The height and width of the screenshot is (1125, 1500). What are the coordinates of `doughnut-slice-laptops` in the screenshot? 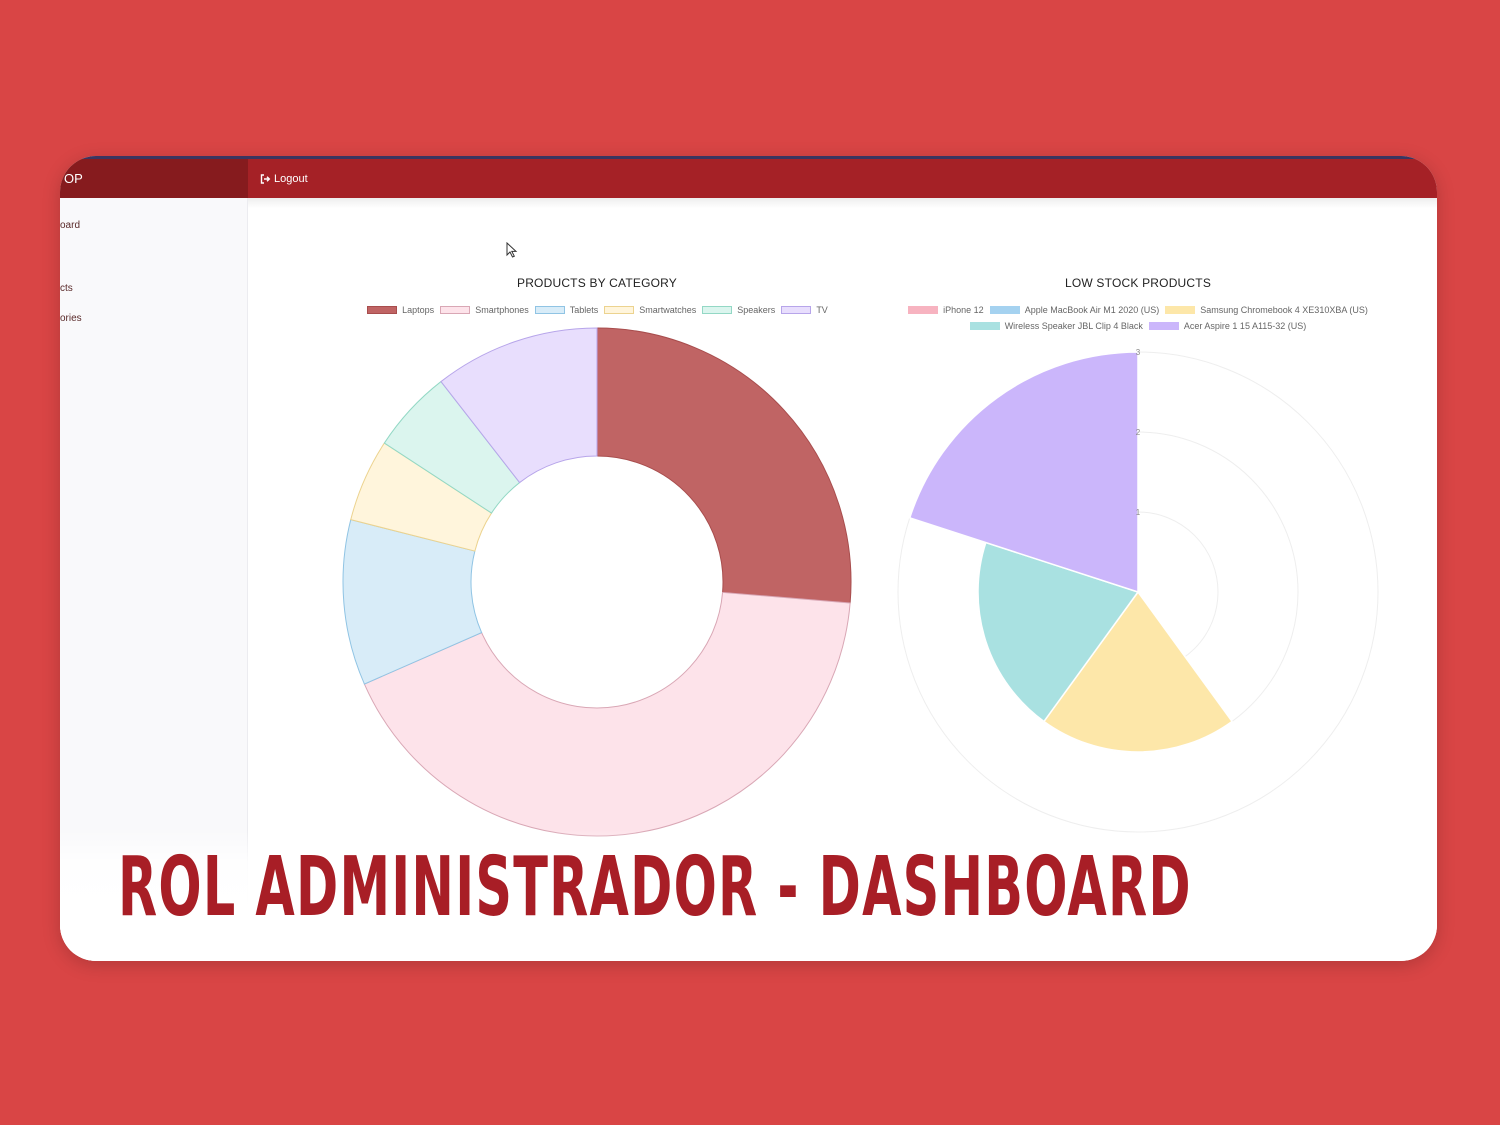 It's located at (724, 465).